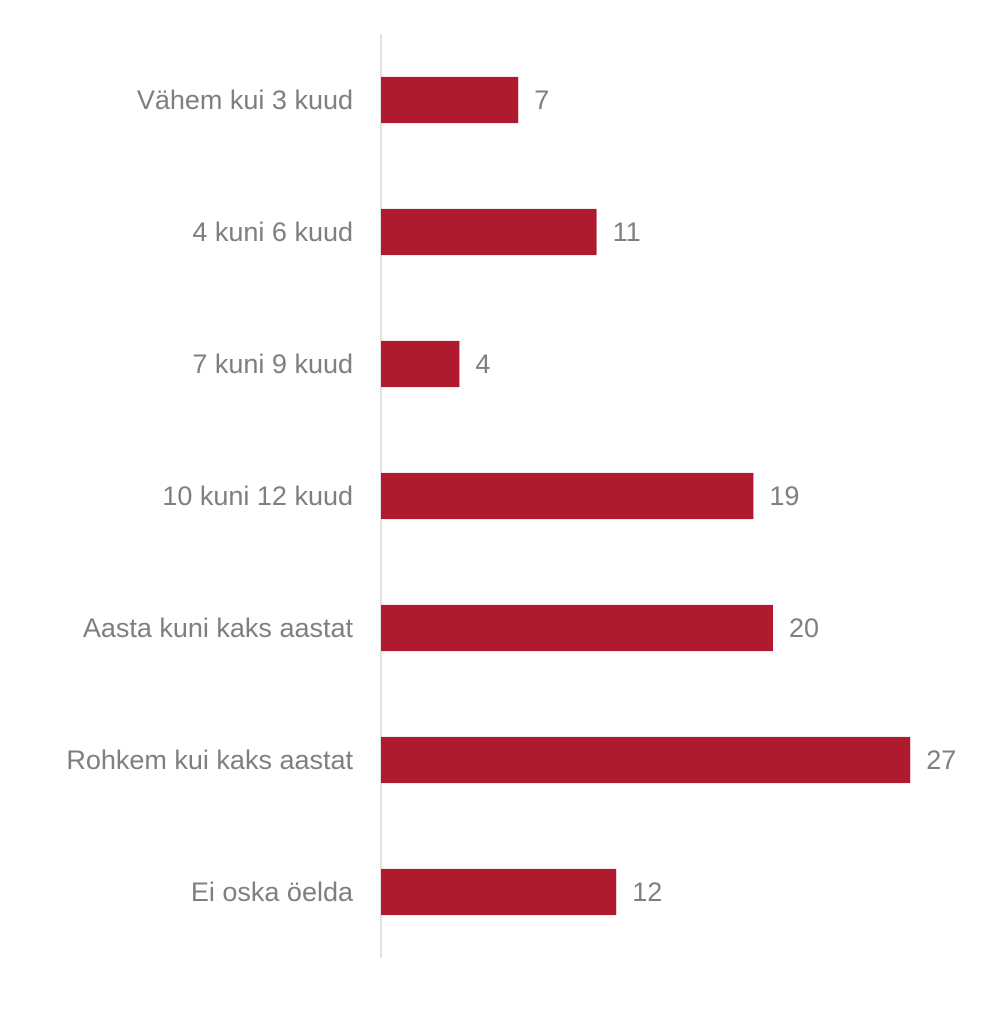  Describe the element at coordinates (784, 496) in the screenshot. I see `data-label: 19` at that location.